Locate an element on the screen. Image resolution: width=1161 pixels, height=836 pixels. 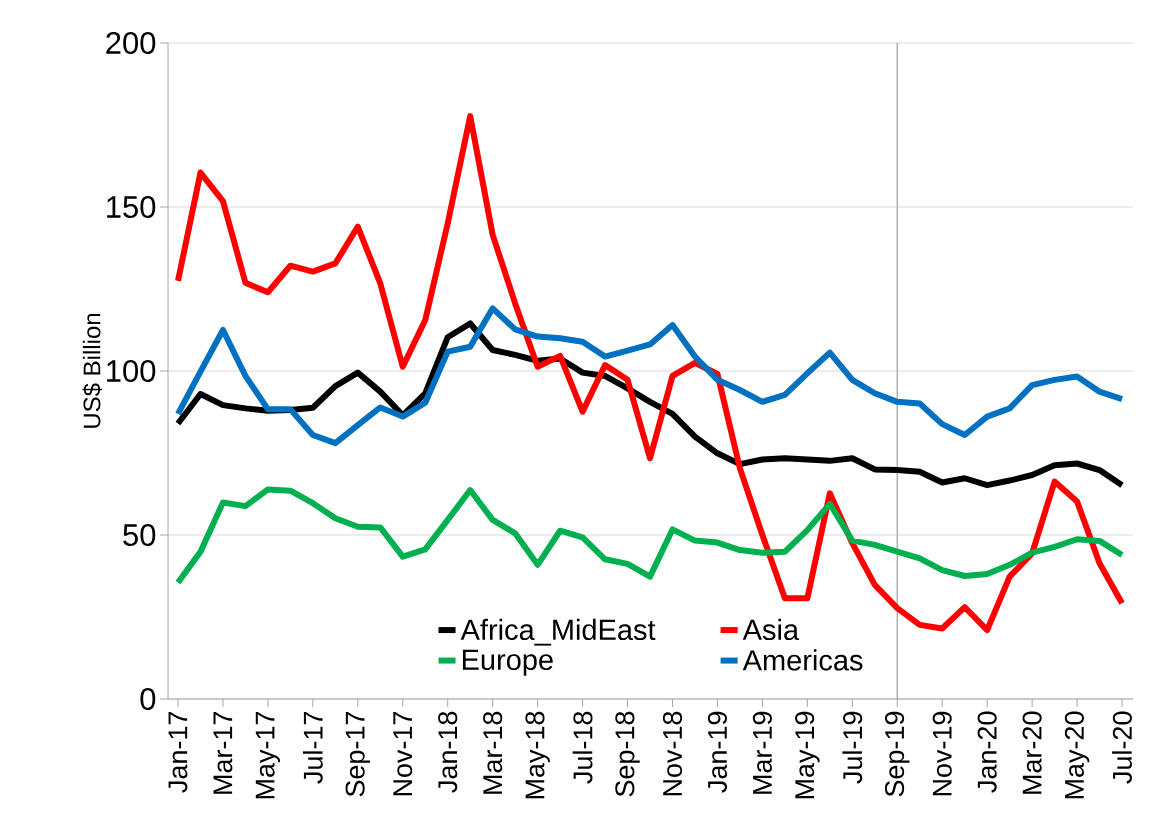
y-tick-label: 200 is located at coordinates (131, 43).